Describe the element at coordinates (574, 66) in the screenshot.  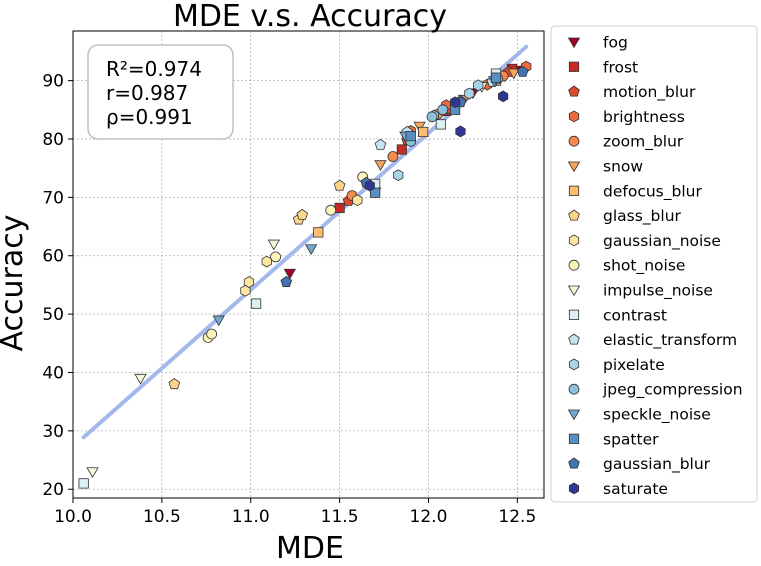
I see `legend-marker-frost` at that location.